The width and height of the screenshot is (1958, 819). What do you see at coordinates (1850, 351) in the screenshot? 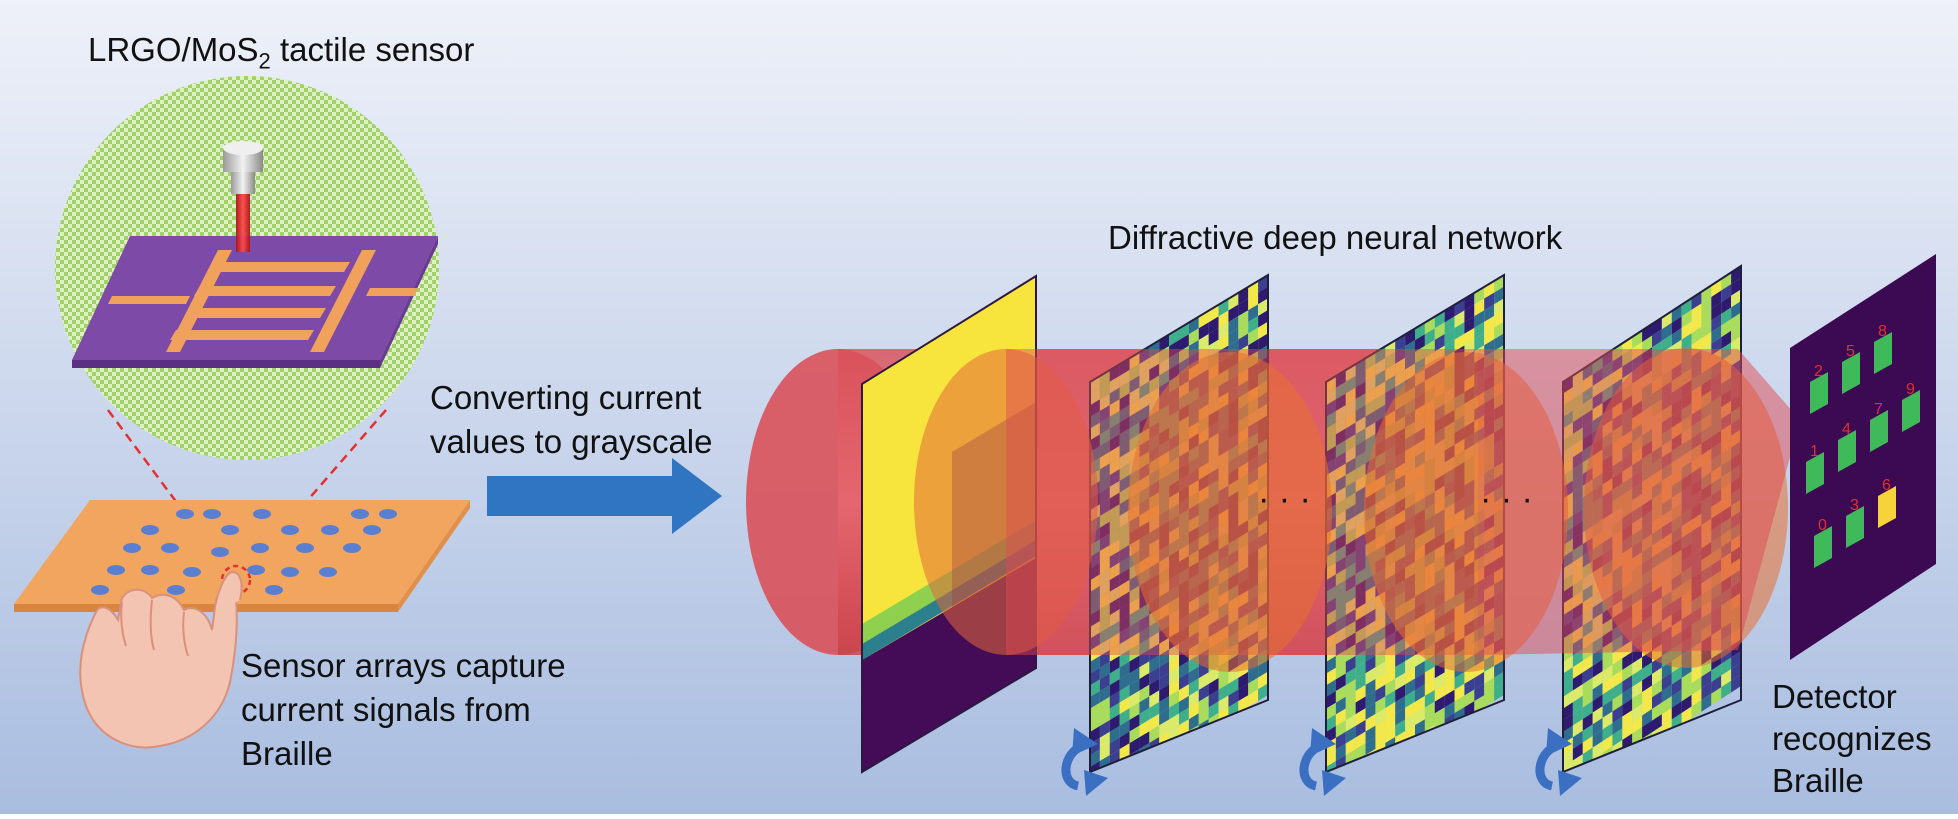
I see `detector-digit-label: 5` at bounding box center [1850, 351].